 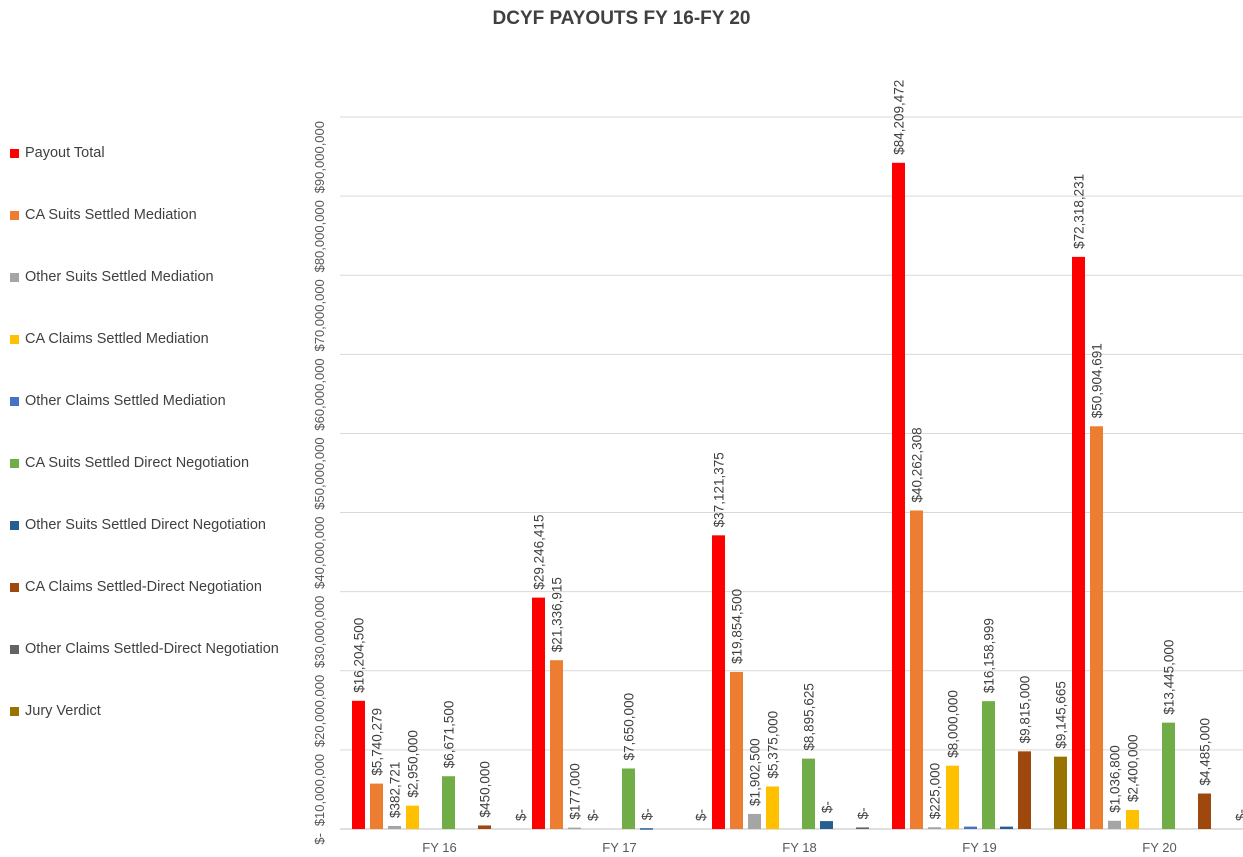 What do you see at coordinates (799, 847) in the screenshot?
I see `x-tick-label: FY 18` at bounding box center [799, 847].